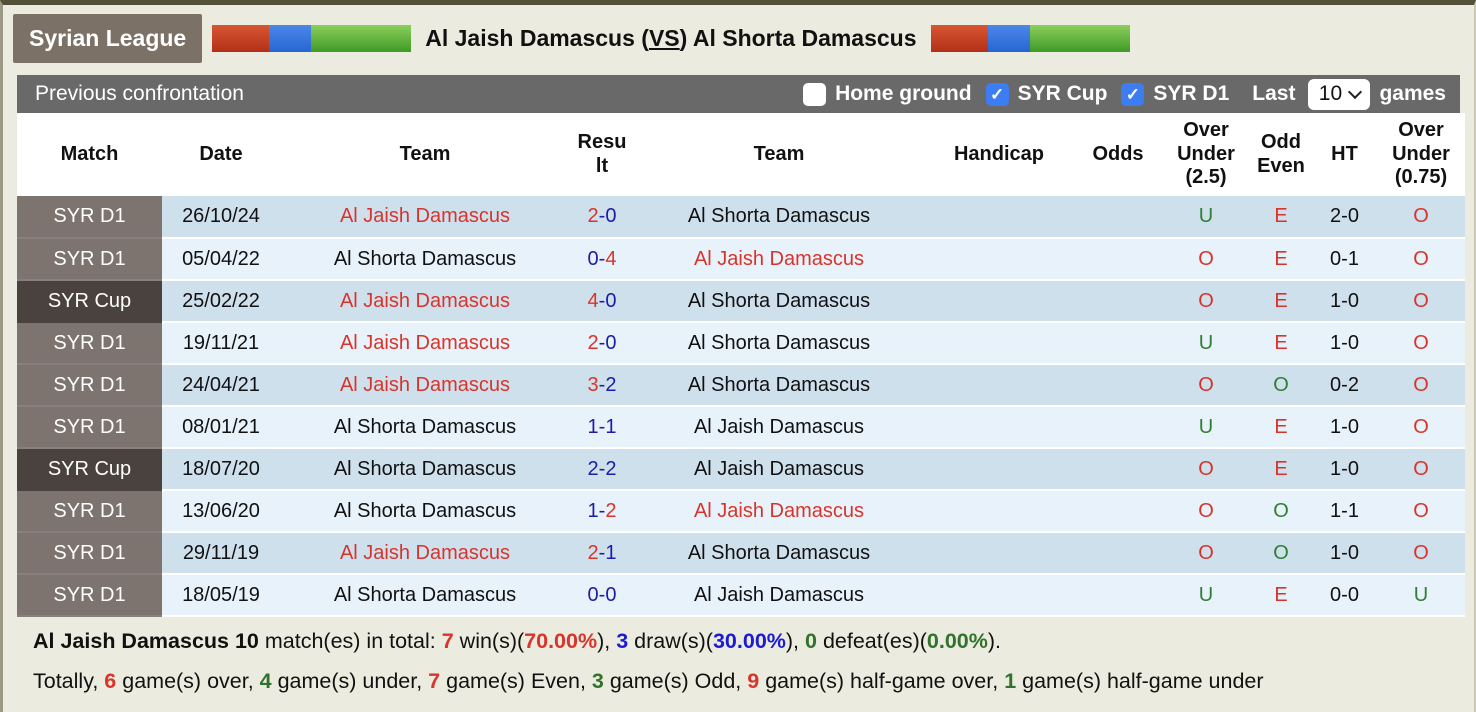  Describe the element at coordinates (957, 641) in the screenshot. I see `summary-text: 0.00%` at that location.